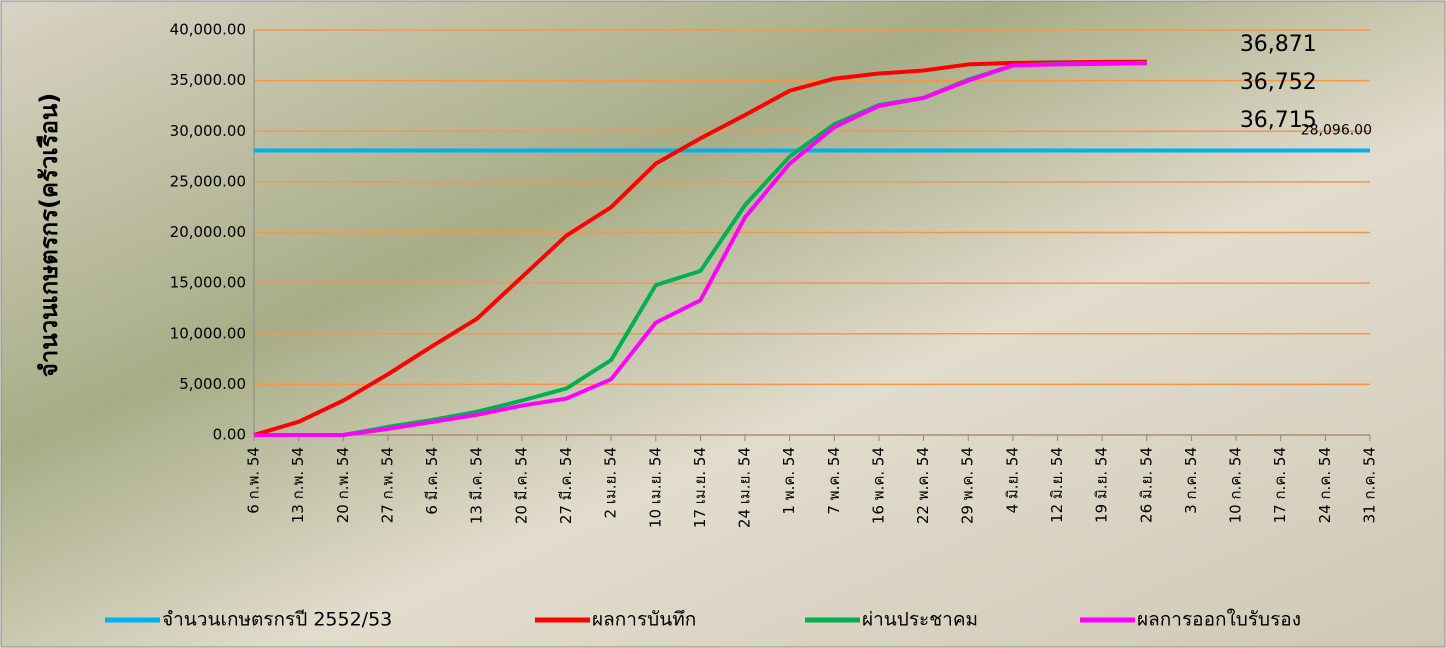 This screenshot has height=648, width=1446. What do you see at coordinates (298, 485) in the screenshot?
I see `x-tick-label: 13 ก.พ. 54` at bounding box center [298, 485].